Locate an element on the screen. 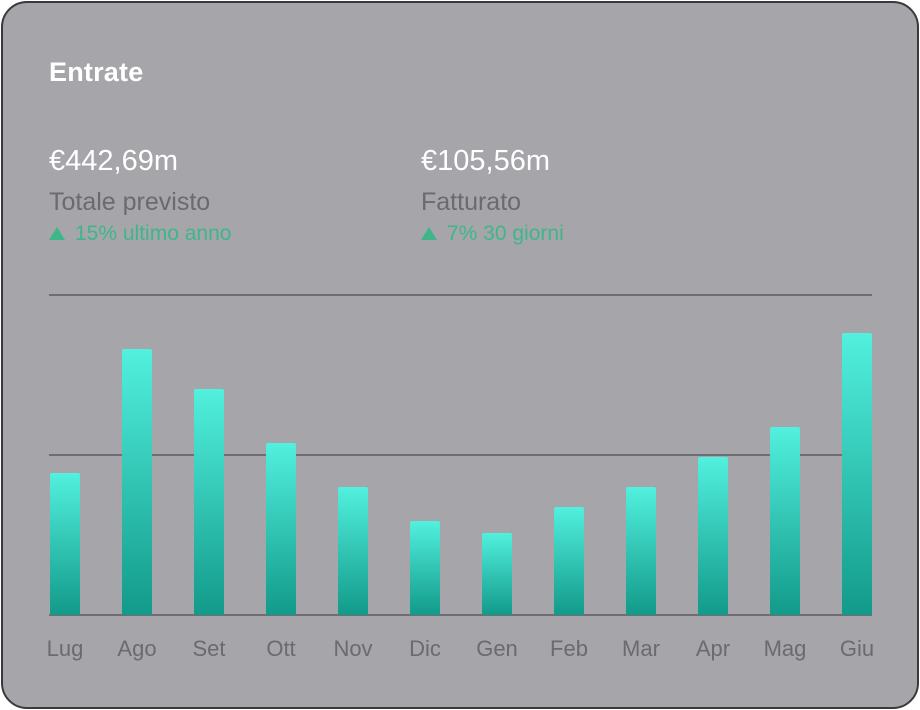  x-tick-label-dic: Dic is located at coordinates (425, 648).